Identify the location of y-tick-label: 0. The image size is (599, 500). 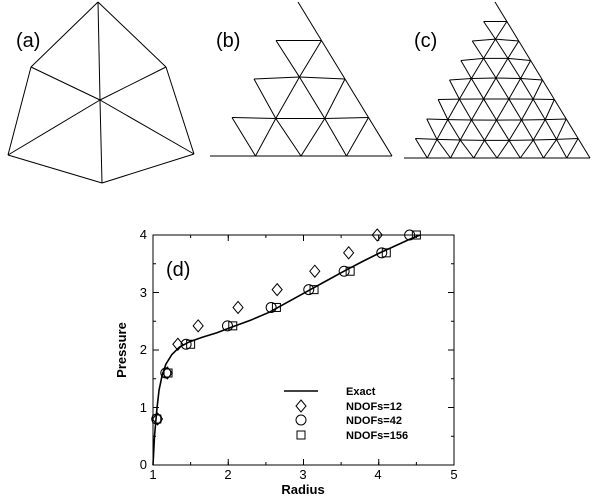
(143, 464).